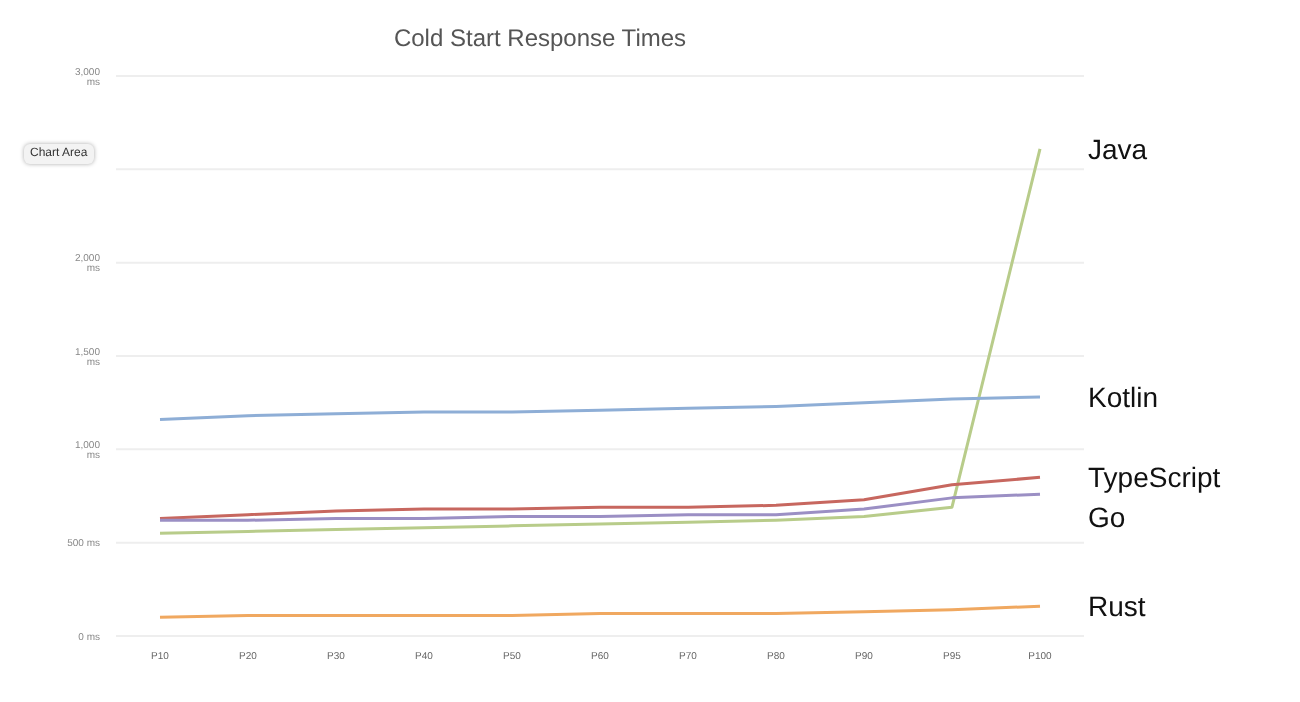  I want to click on series-label: Rust, so click(1117, 606).